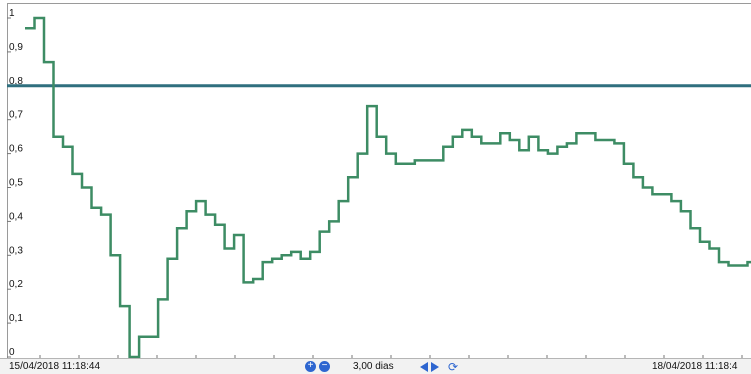 Image resolution: width=751 pixels, height=374 pixels. Describe the element at coordinates (16, 47) in the screenshot. I see `y-tick-label: 0,9` at that location.